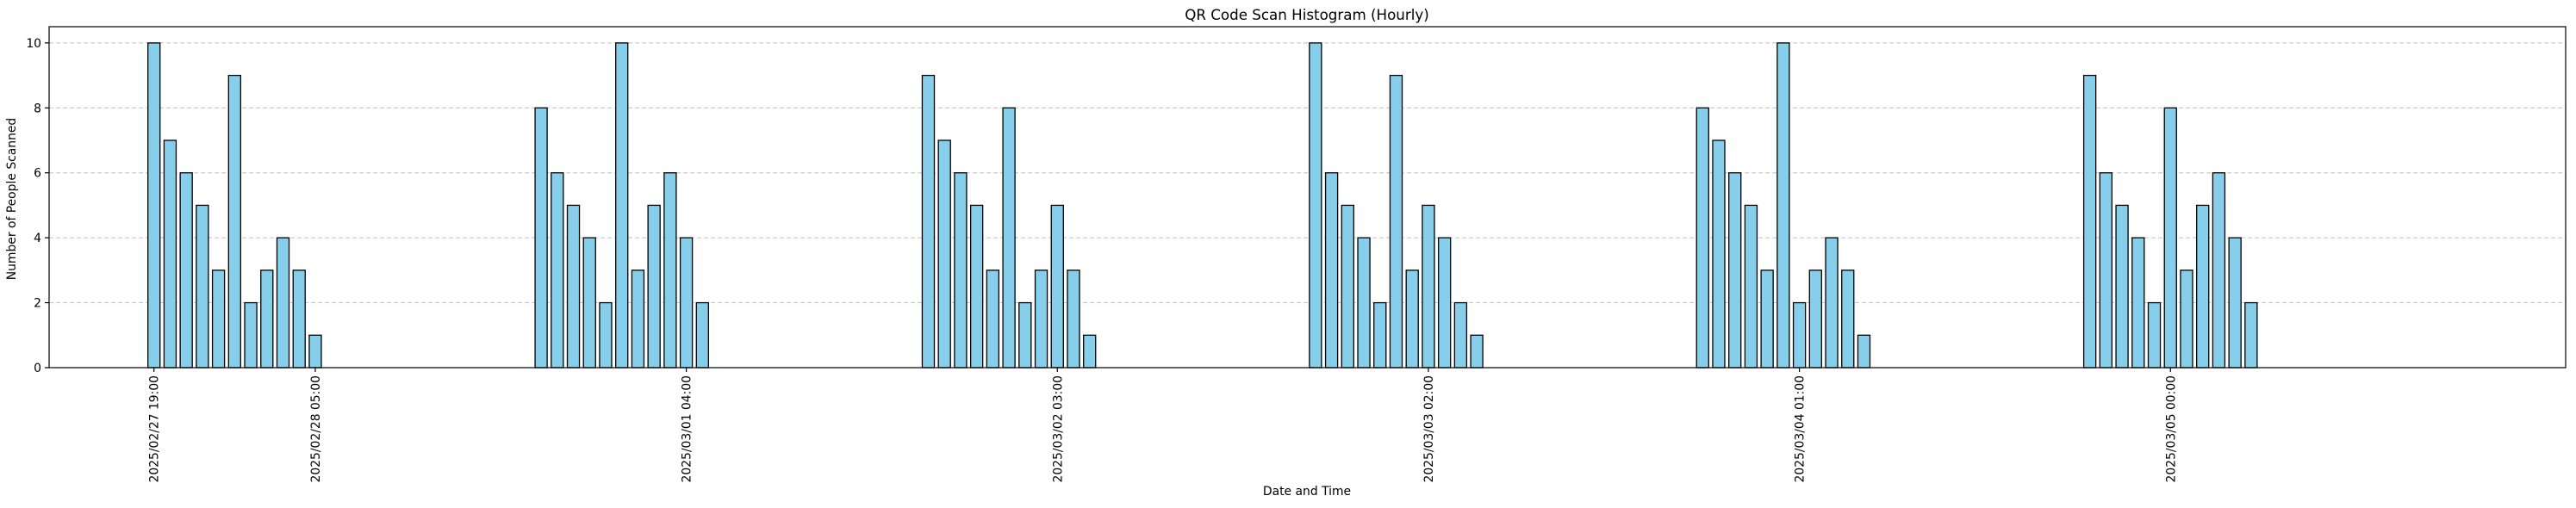  I want to click on y-tick-label: 2, so click(37, 304).